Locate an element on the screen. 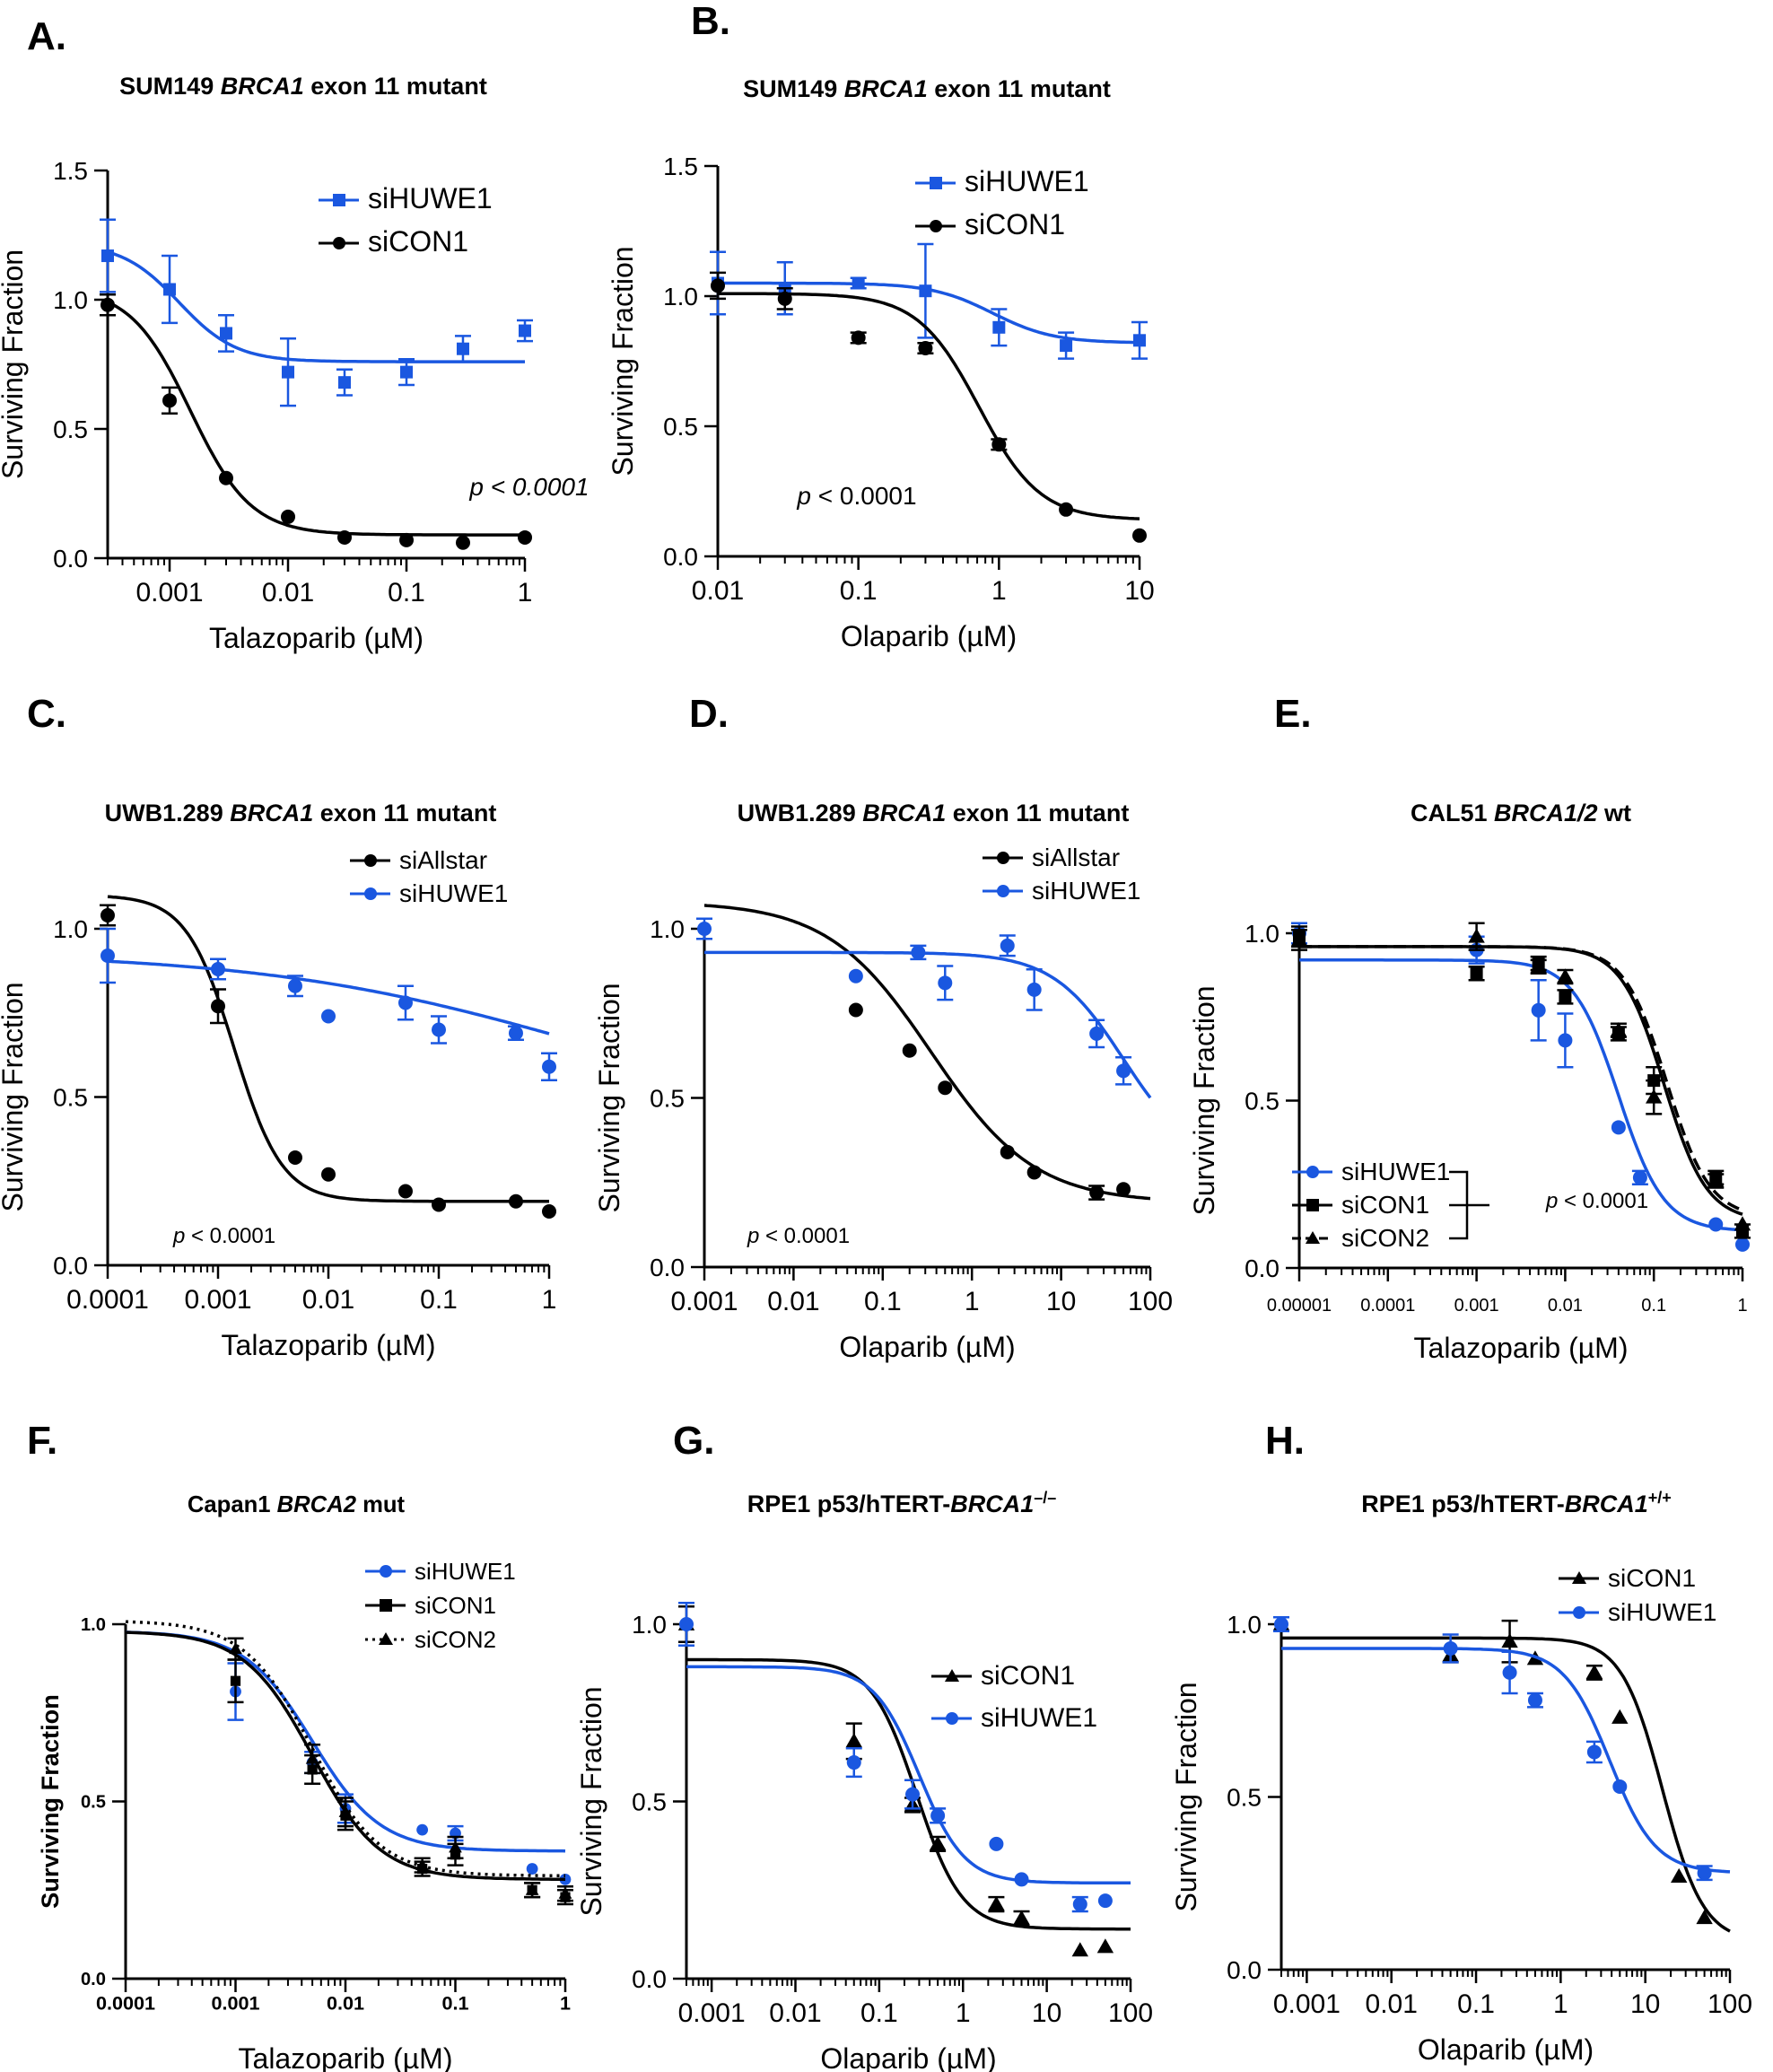 Image resolution: width=1773 pixels, height=2072 pixels. title-part: Capan1 is located at coordinates (232, 1504).